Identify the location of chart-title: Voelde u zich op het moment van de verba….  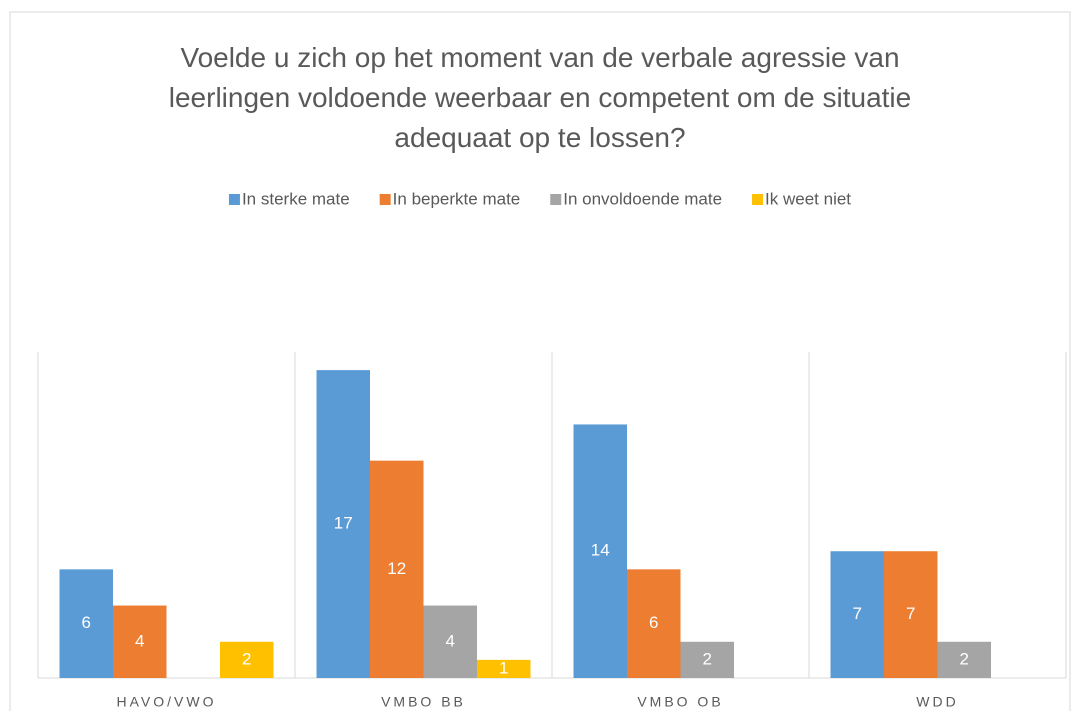
(540, 97).